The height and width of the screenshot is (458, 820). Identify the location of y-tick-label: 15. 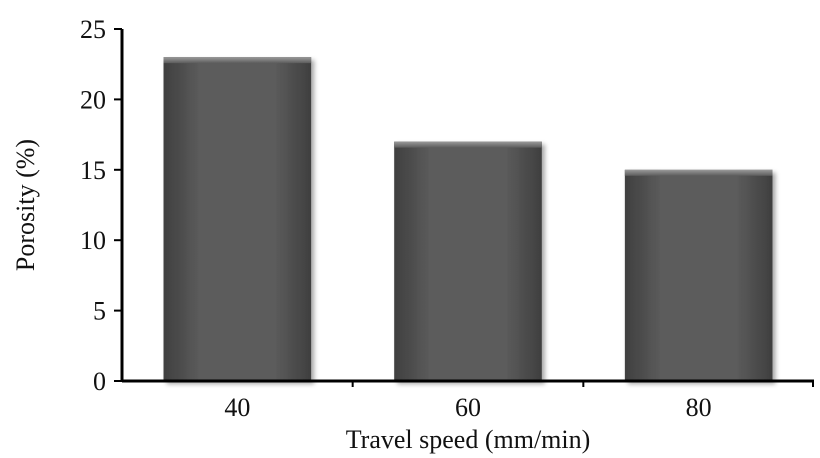
(93, 170).